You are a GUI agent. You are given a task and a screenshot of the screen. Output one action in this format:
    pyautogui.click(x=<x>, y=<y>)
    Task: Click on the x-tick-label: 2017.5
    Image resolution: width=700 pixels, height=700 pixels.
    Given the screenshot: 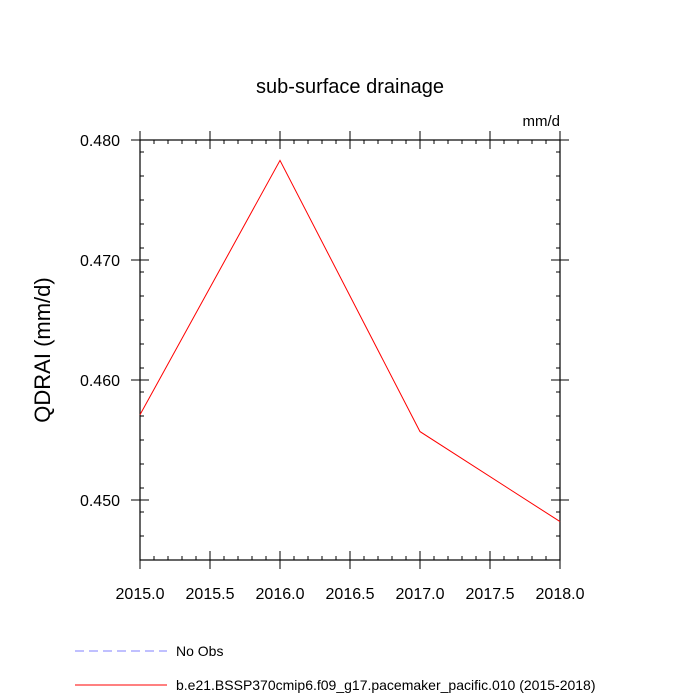 What is the action you would take?
    pyautogui.click(x=490, y=594)
    